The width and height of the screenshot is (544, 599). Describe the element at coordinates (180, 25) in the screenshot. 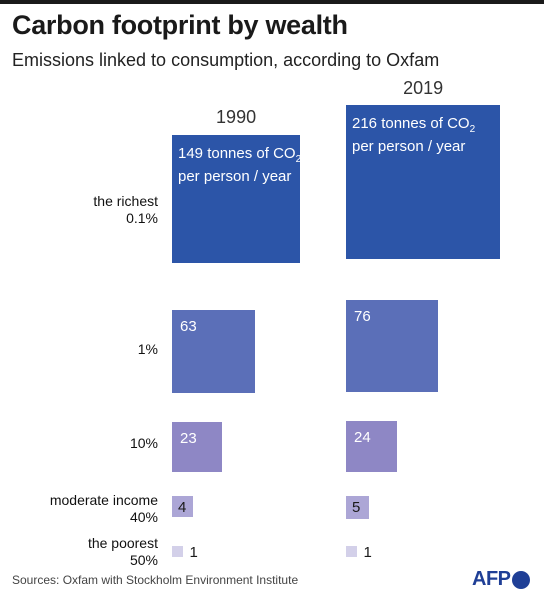

I see `chart-title: Carbon footprint by wealth` at that location.